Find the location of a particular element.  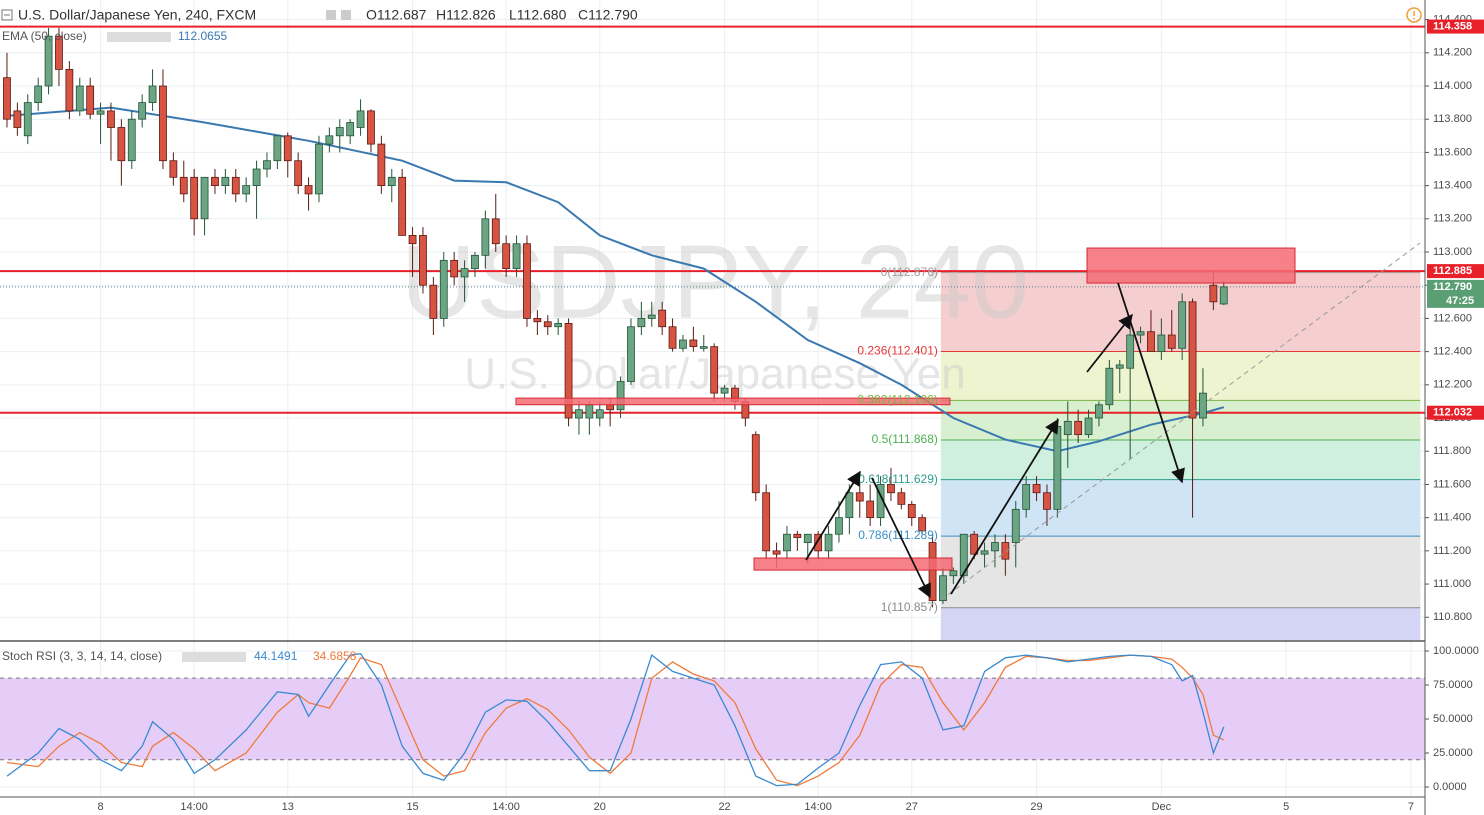

y-tick-label: 25.0000 is located at coordinates (1453, 753).